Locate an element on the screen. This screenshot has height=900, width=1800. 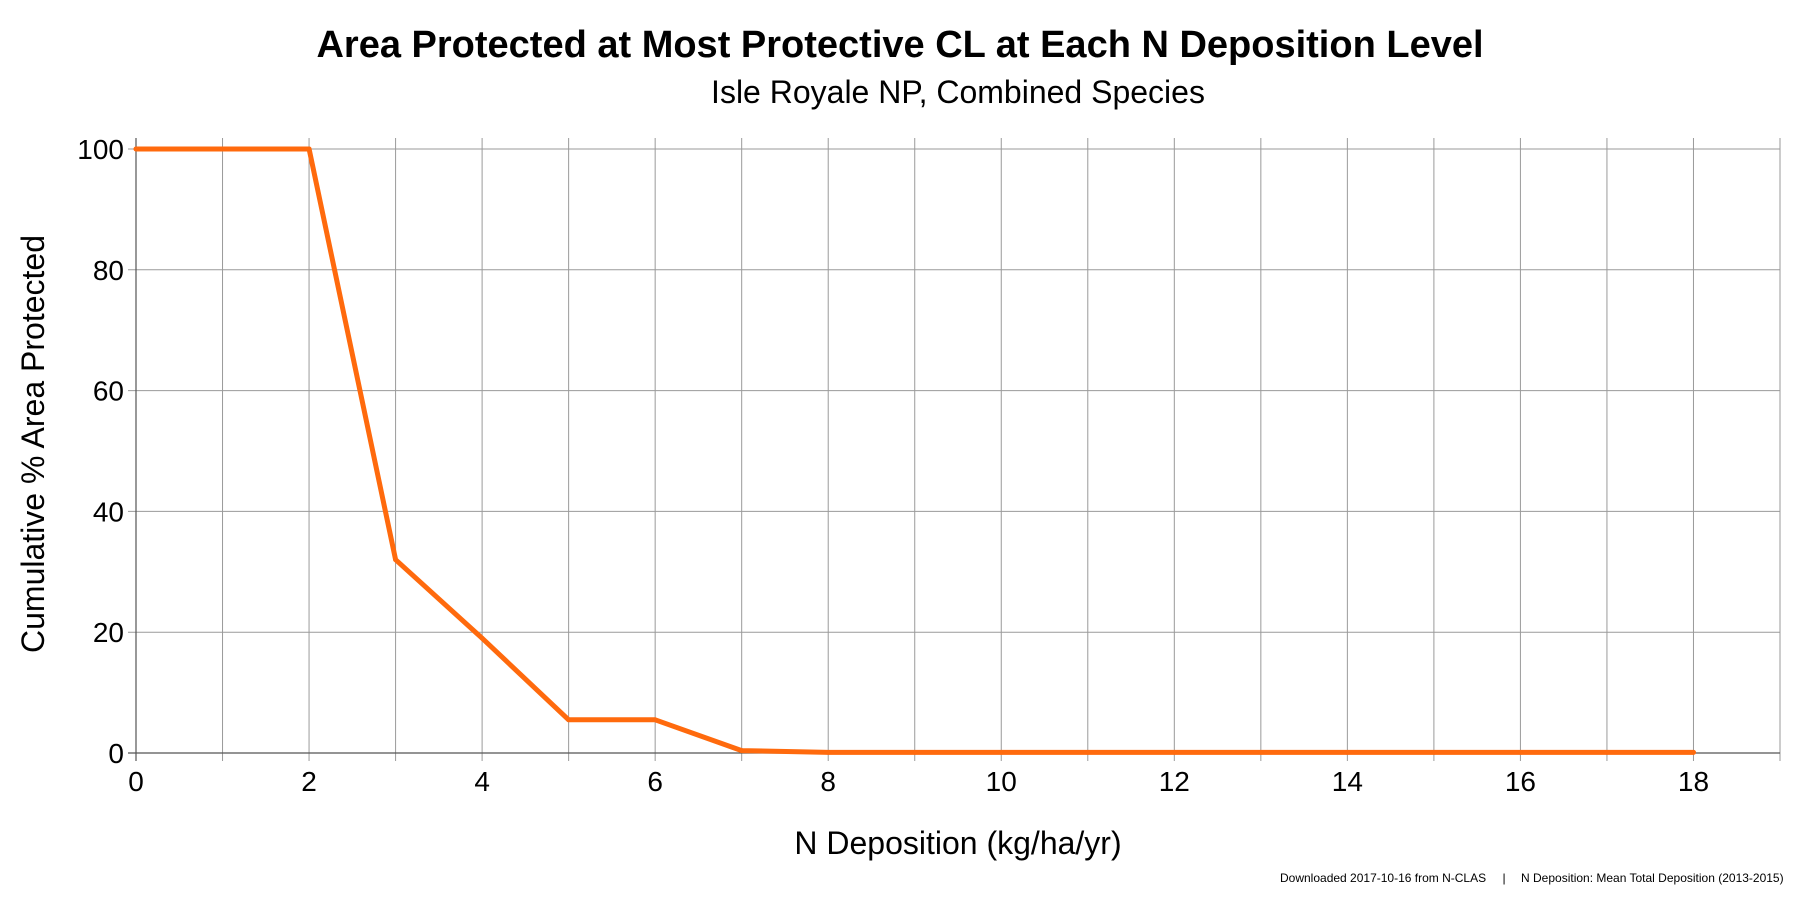
footer-source: Downloaded 2017-10-16 from N-CLAS is located at coordinates (1383, 878).